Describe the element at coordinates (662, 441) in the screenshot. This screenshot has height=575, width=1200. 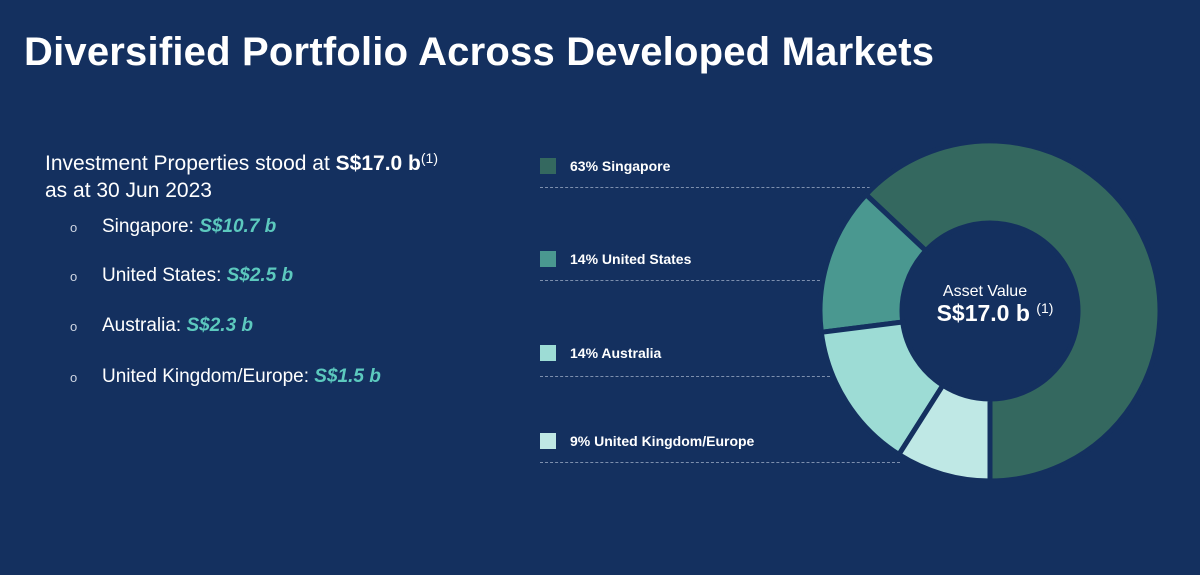
I see `legend-label: 9% United Kingdom/Europe` at that location.